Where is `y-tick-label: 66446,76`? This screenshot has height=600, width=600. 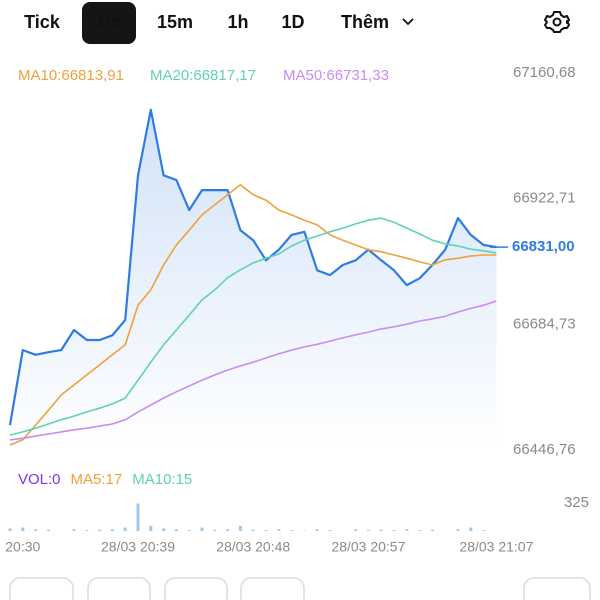
y-tick-label: 66446,76 is located at coordinates (544, 449).